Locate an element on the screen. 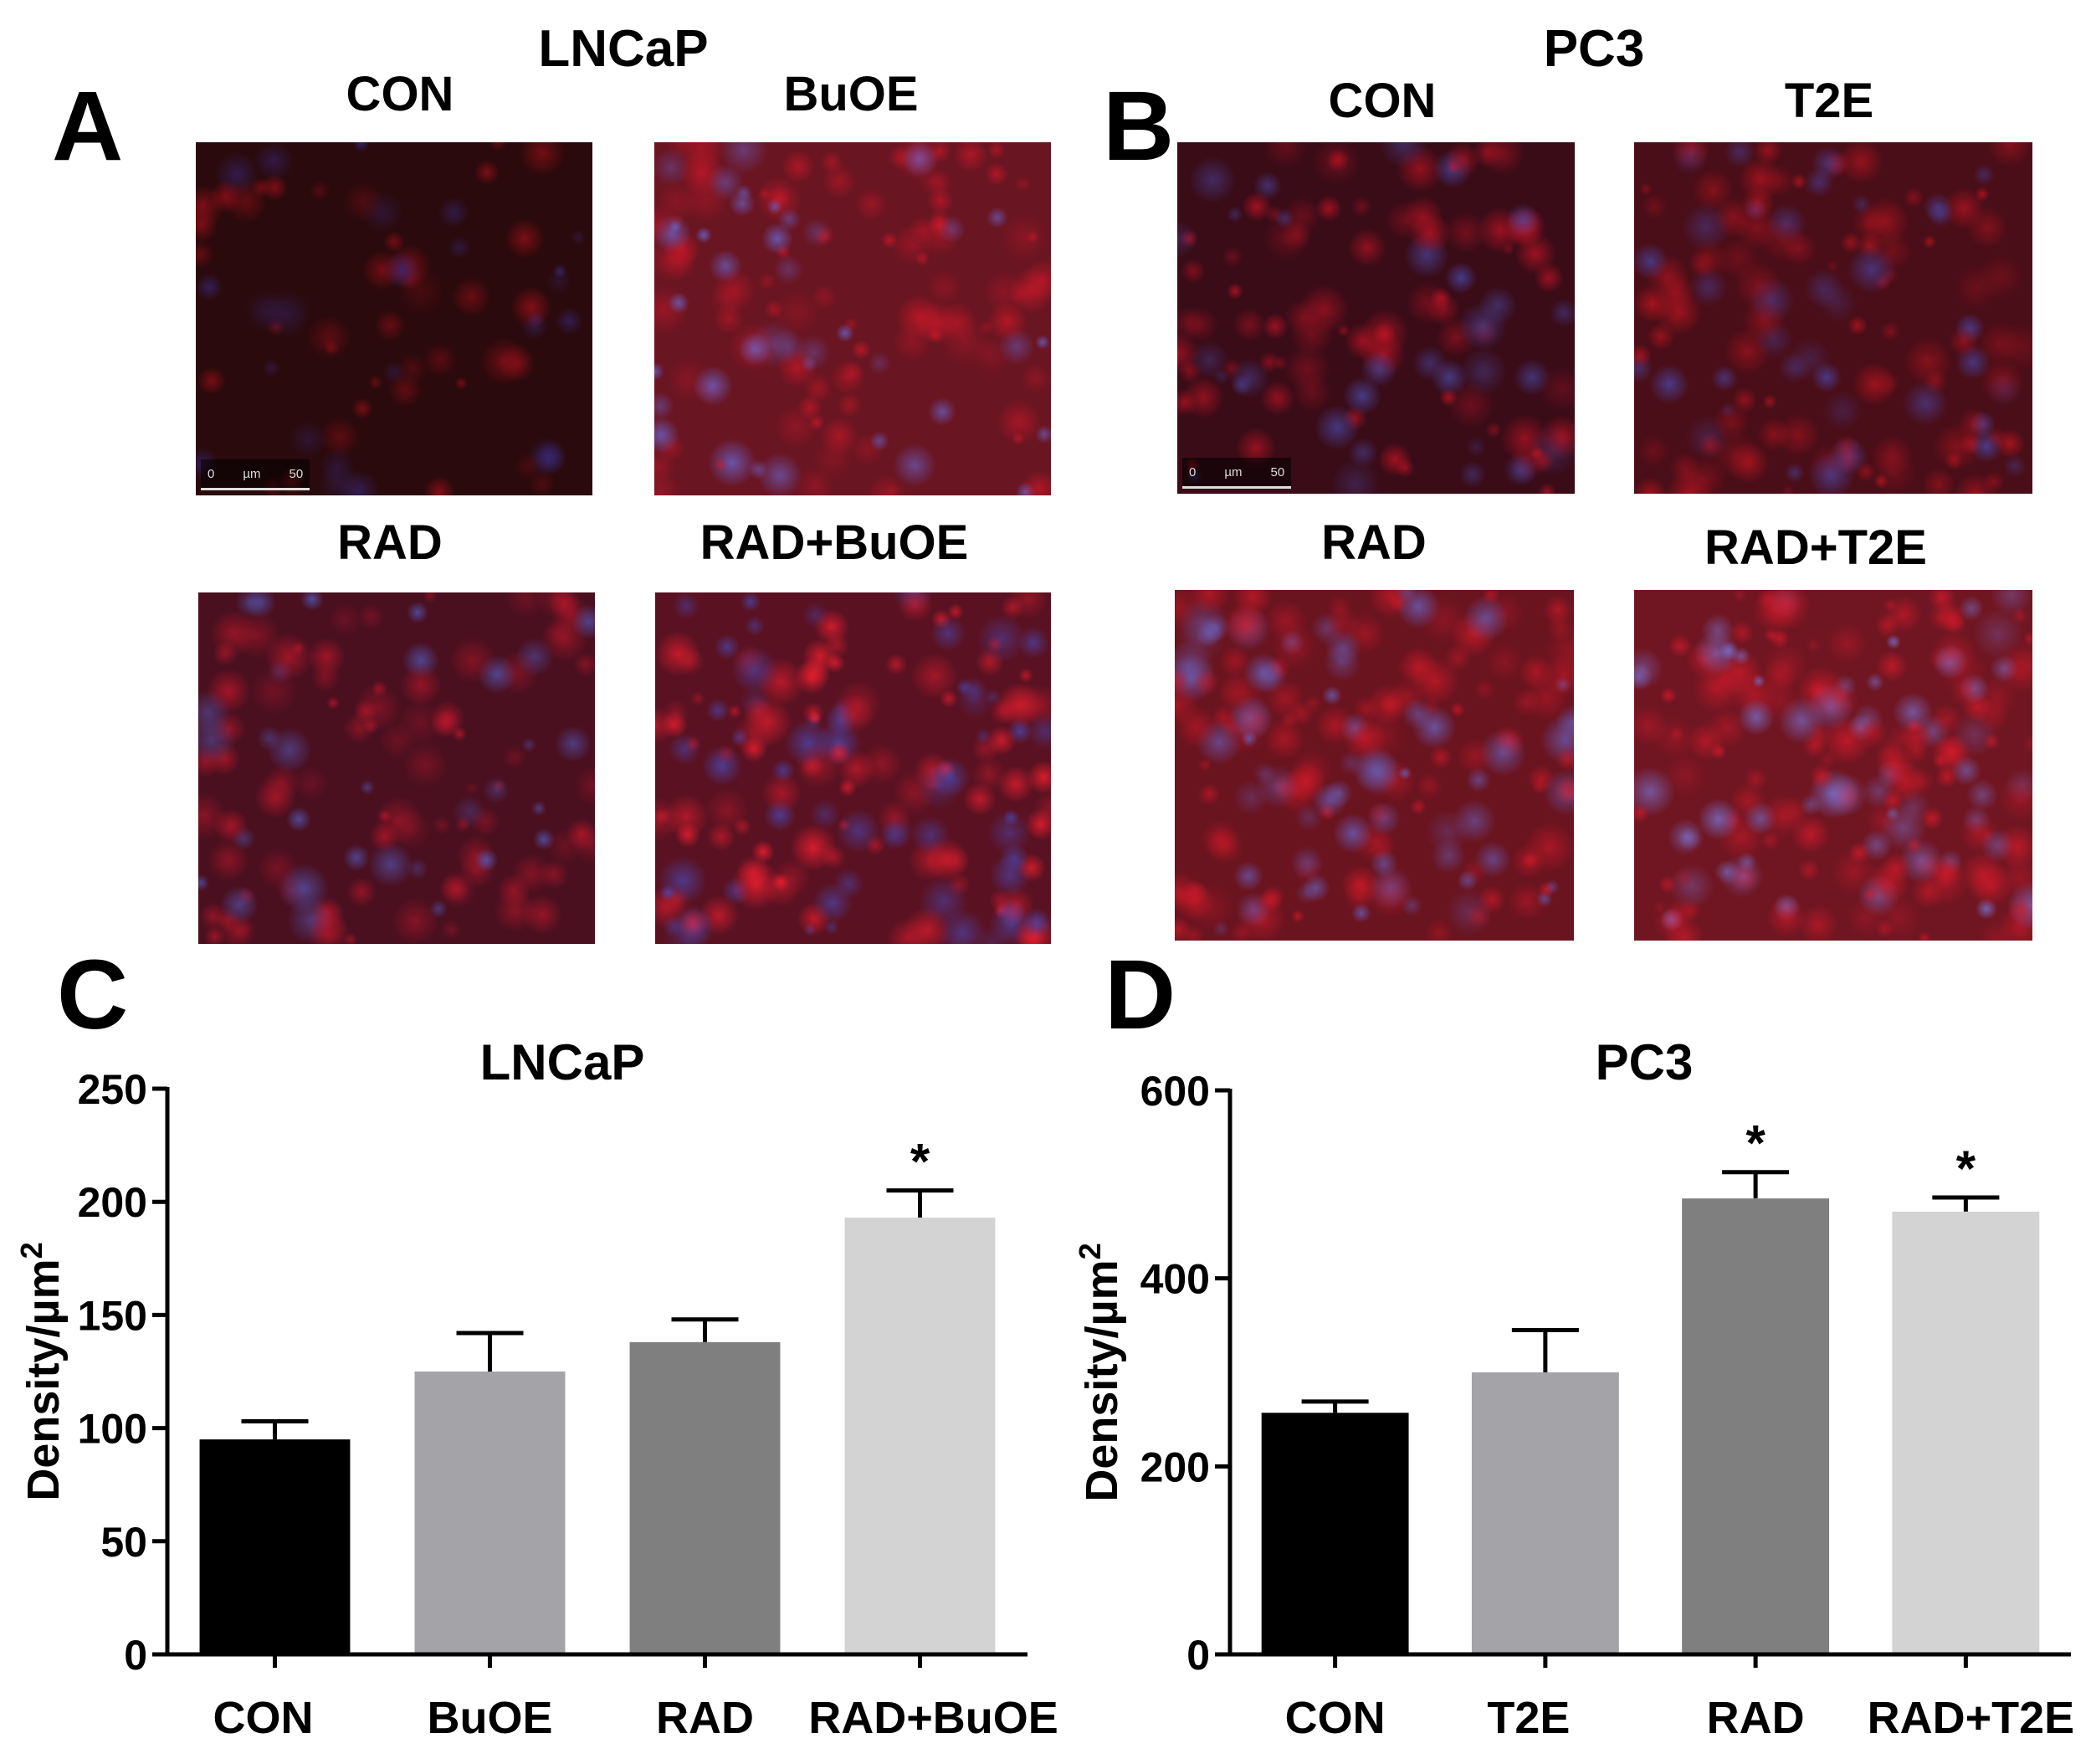 The width and height of the screenshot is (2096, 1764). x-tick-label: RAD+T2E is located at coordinates (1971, 1718).